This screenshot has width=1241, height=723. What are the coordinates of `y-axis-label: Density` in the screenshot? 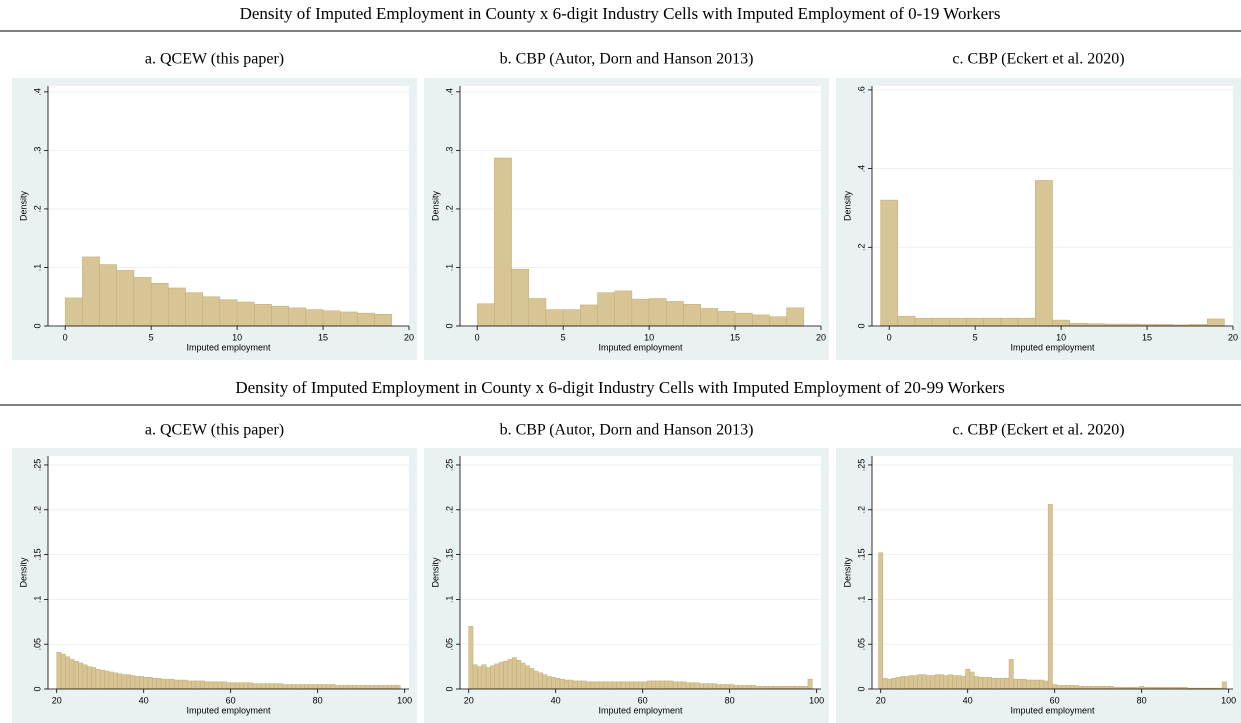 It's located at (435, 572).